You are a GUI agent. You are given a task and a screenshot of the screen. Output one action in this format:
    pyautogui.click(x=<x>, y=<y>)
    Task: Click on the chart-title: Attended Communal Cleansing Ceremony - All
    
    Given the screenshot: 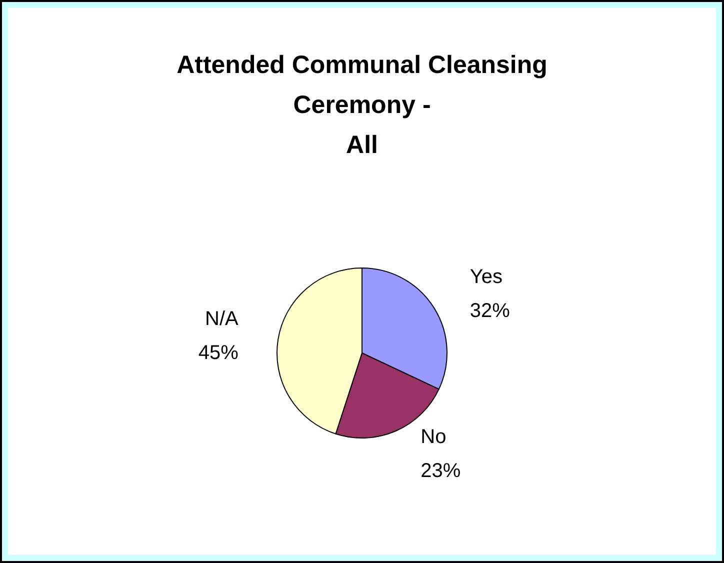 What is the action you would take?
    pyautogui.click(x=362, y=105)
    